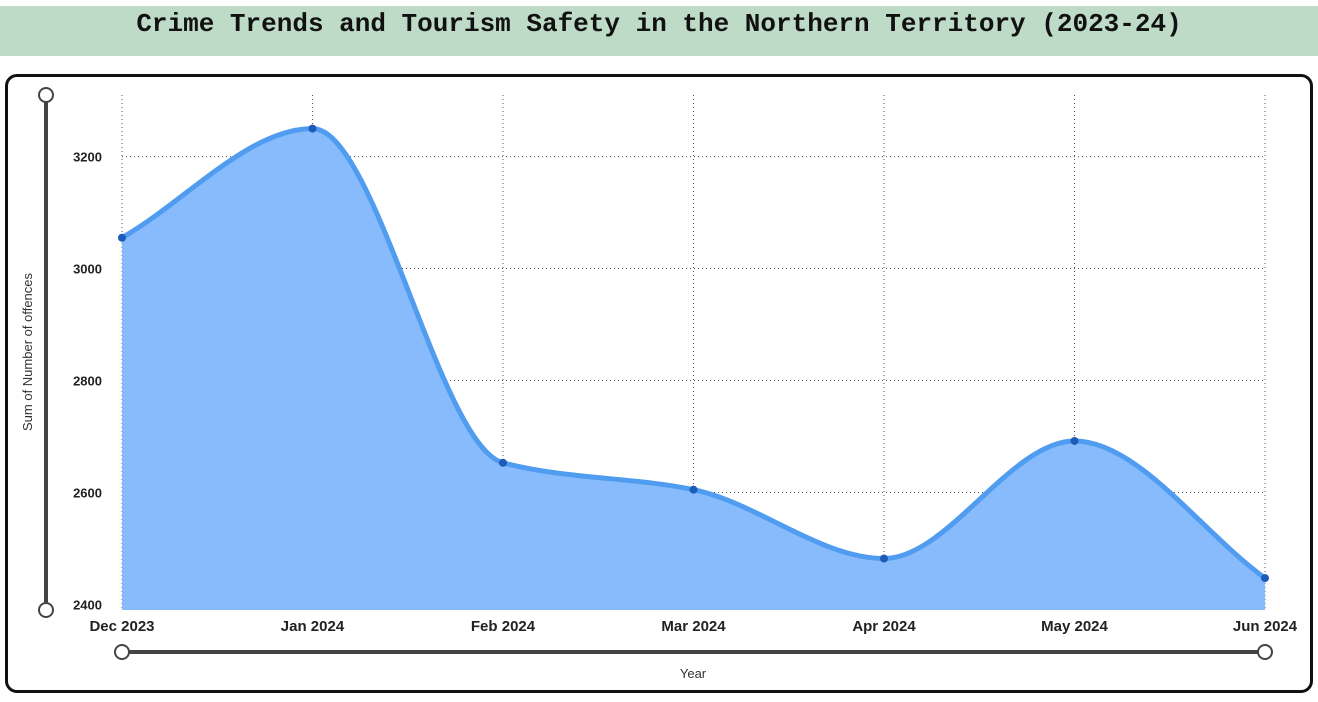 Image resolution: width=1318 pixels, height=702 pixels. What do you see at coordinates (87, 157) in the screenshot?
I see `y-tick-label: 3200` at bounding box center [87, 157].